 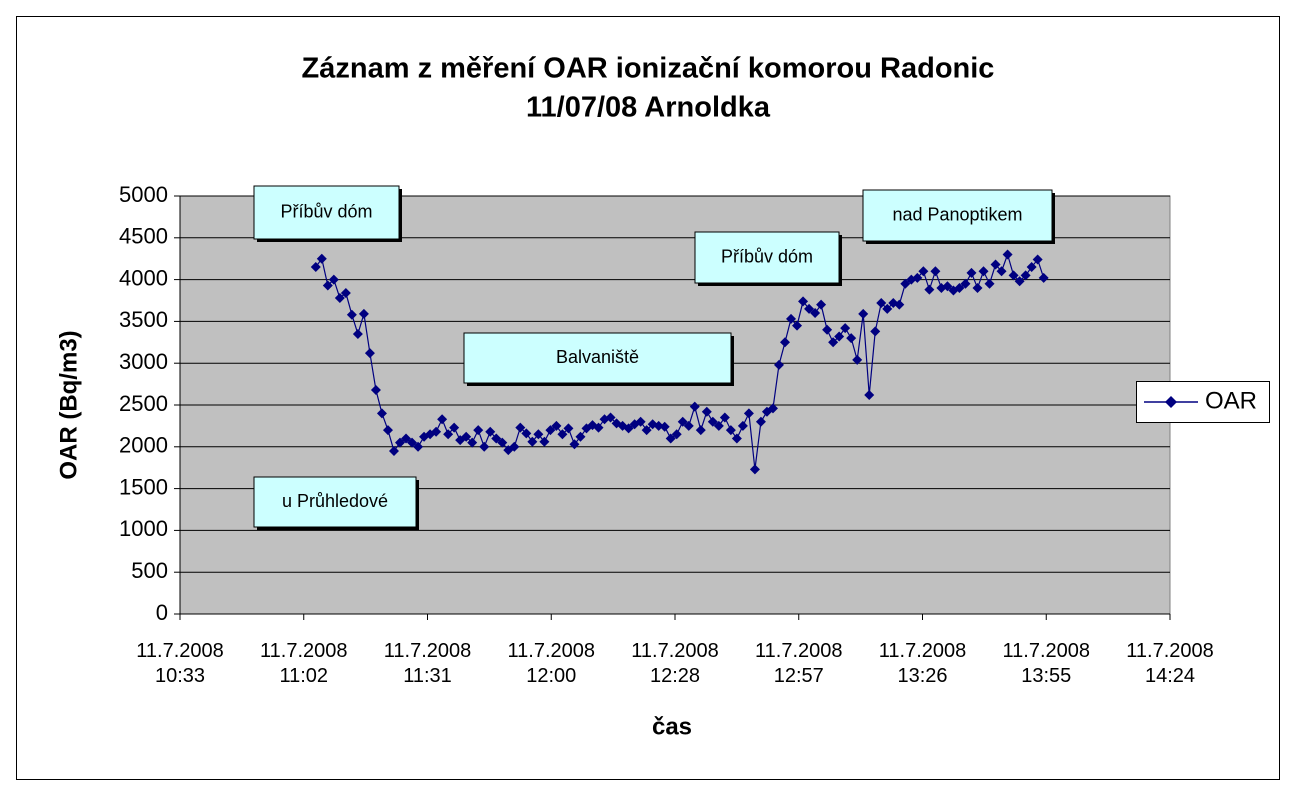 I want to click on y-tick-label: 0, so click(x=162, y=612).